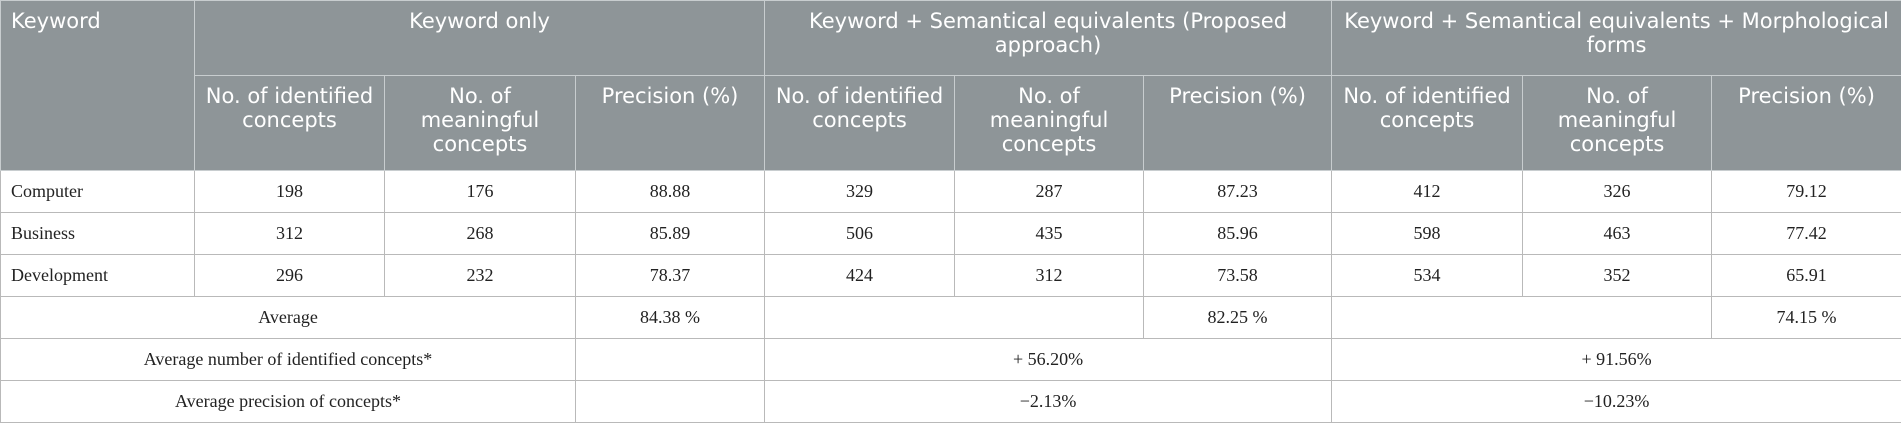 The width and height of the screenshot is (1901, 430). Describe the element at coordinates (479, 38) in the screenshot. I see `header-cell: Keyword only` at that location.